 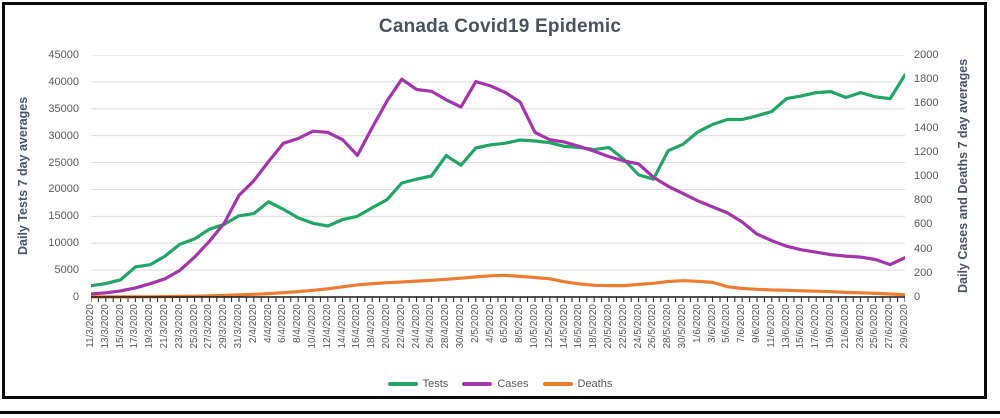 I want to click on legend-swatch-deaths, so click(x=557, y=384).